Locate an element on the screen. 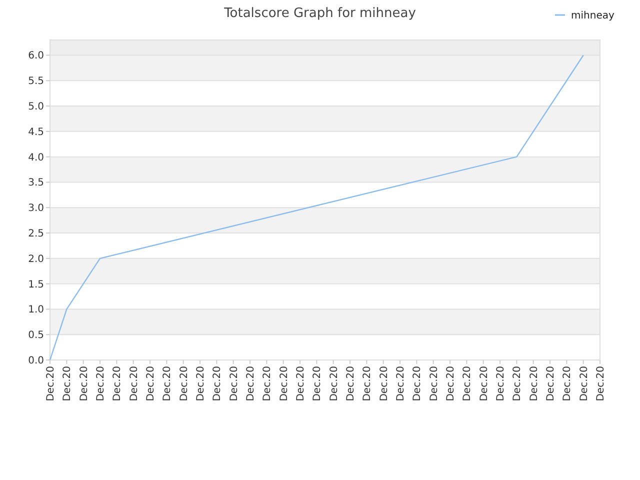 This screenshot has width=640, height=480. y-tick-label: 6.0 is located at coordinates (36, 56).